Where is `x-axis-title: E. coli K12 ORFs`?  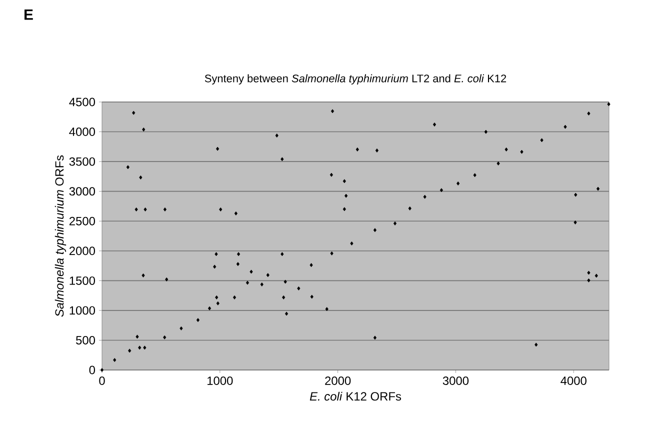
x-axis-title: E. coli K12 ORFs is located at coordinates (356, 396).